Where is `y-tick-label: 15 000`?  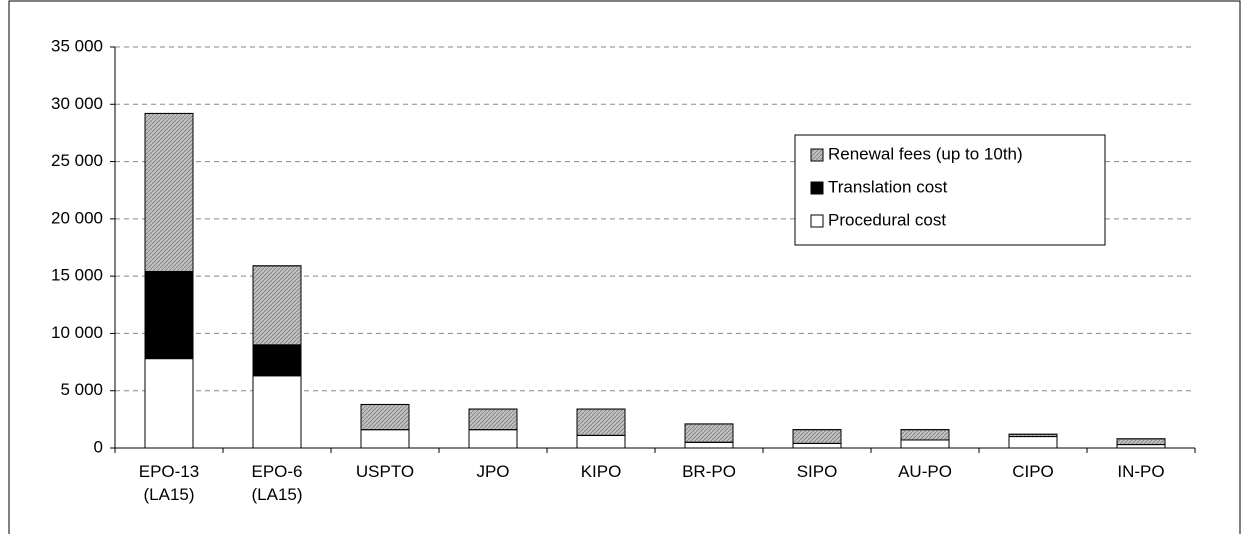
y-tick-label: 15 000 is located at coordinates (77, 275).